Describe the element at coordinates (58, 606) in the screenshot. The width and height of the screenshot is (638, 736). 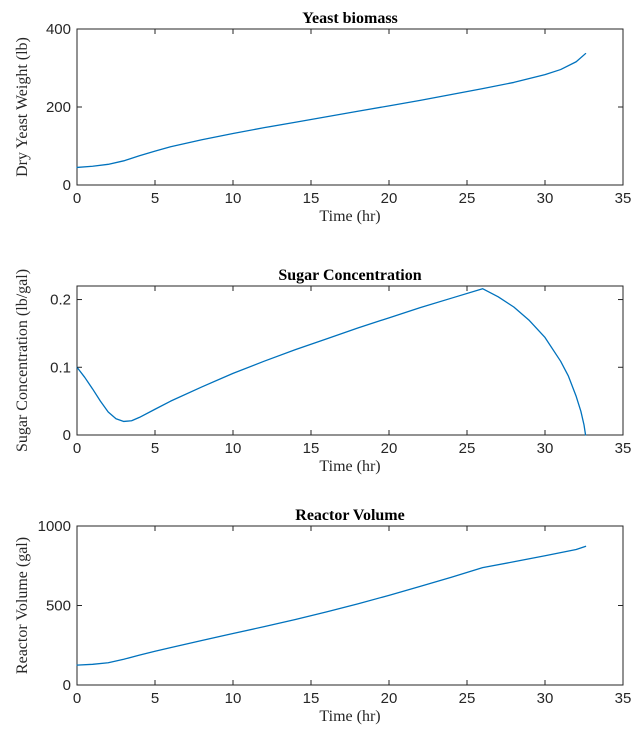
I see `y-tick-label: 500` at that location.